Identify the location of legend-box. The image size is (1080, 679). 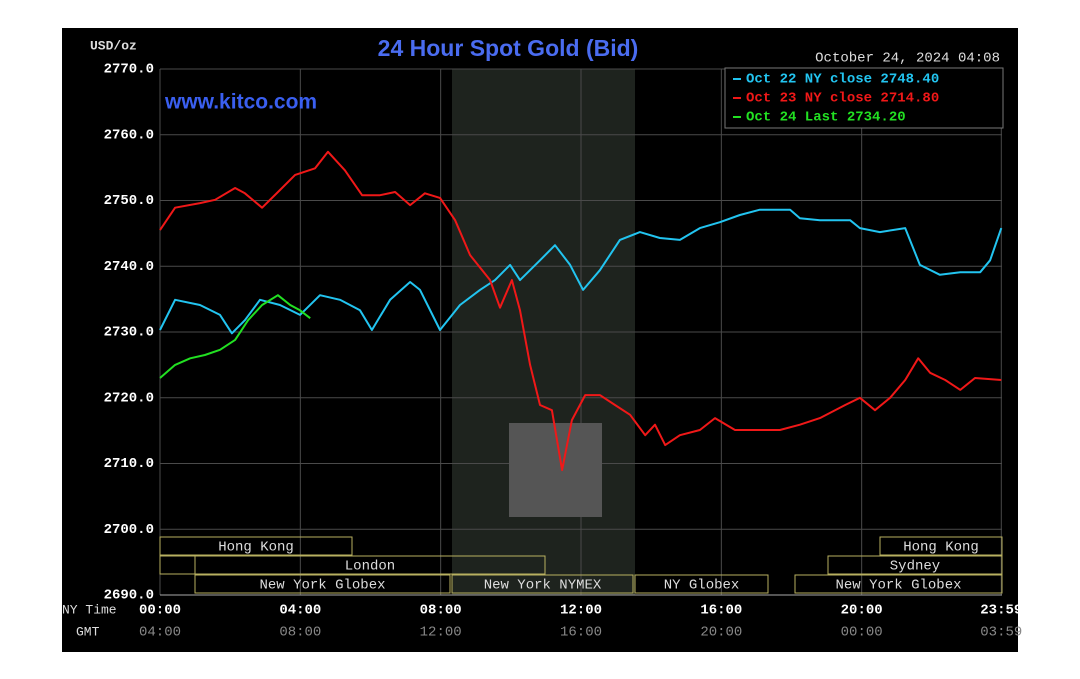
(864, 98).